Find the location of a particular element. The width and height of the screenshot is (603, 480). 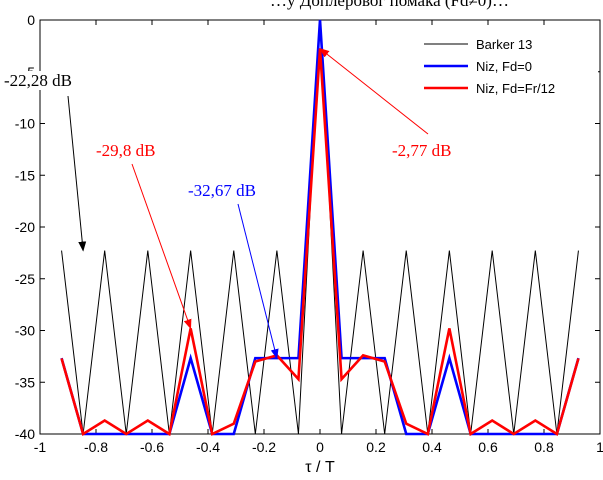

x-tick-label: -0.4 is located at coordinates (208, 447).